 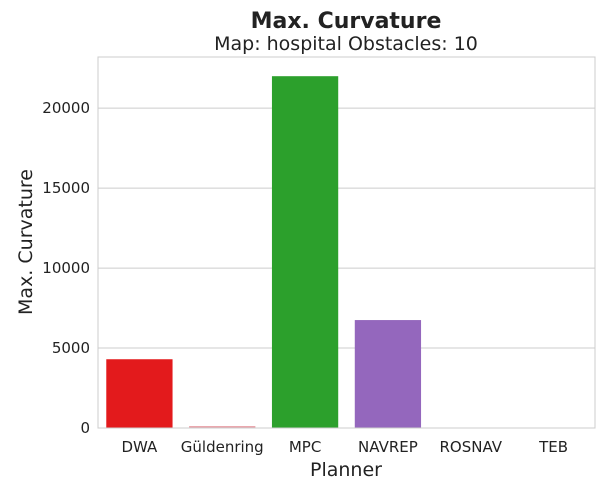 What do you see at coordinates (388, 447) in the screenshot?
I see `x-tick-label: NAVREP` at bounding box center [388, 447].